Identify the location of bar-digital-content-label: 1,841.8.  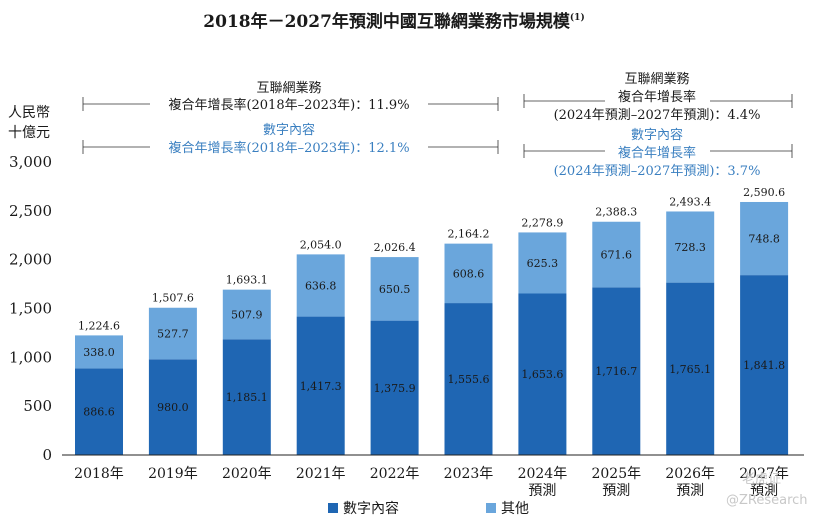
(764, 365).